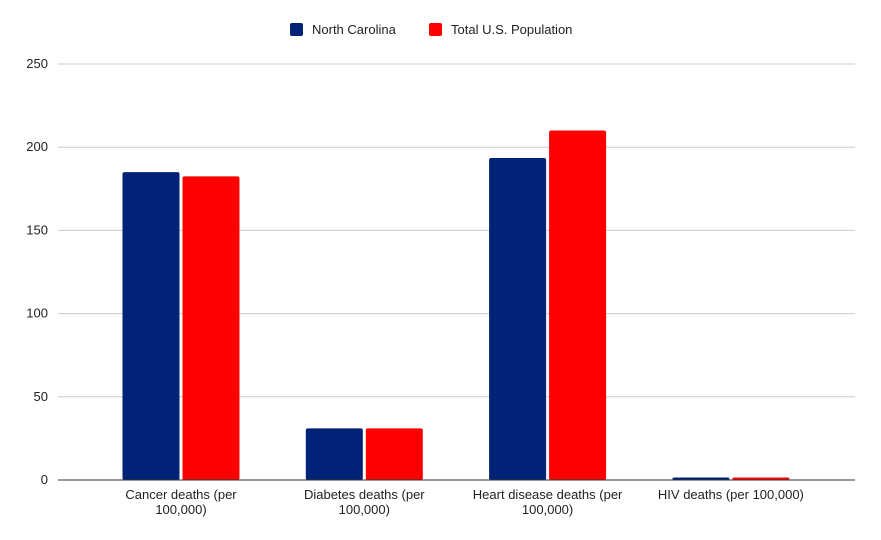 This screenshot has width=881, height=540. I want to click on y-tick-label: 150, so click(37, 229).